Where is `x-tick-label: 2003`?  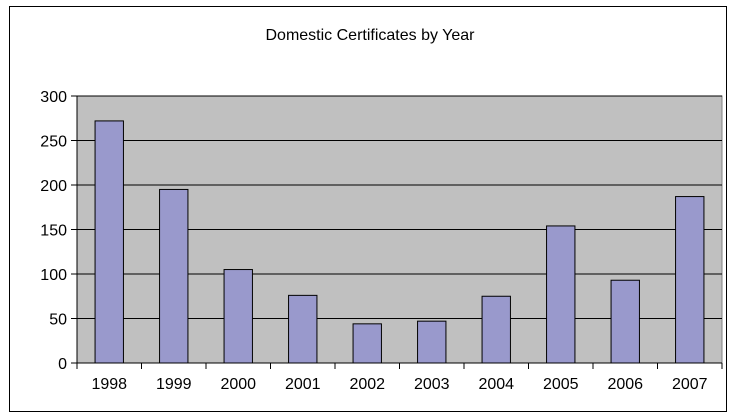 x-tick-label: 2003 is located at coordinates (432, 384).